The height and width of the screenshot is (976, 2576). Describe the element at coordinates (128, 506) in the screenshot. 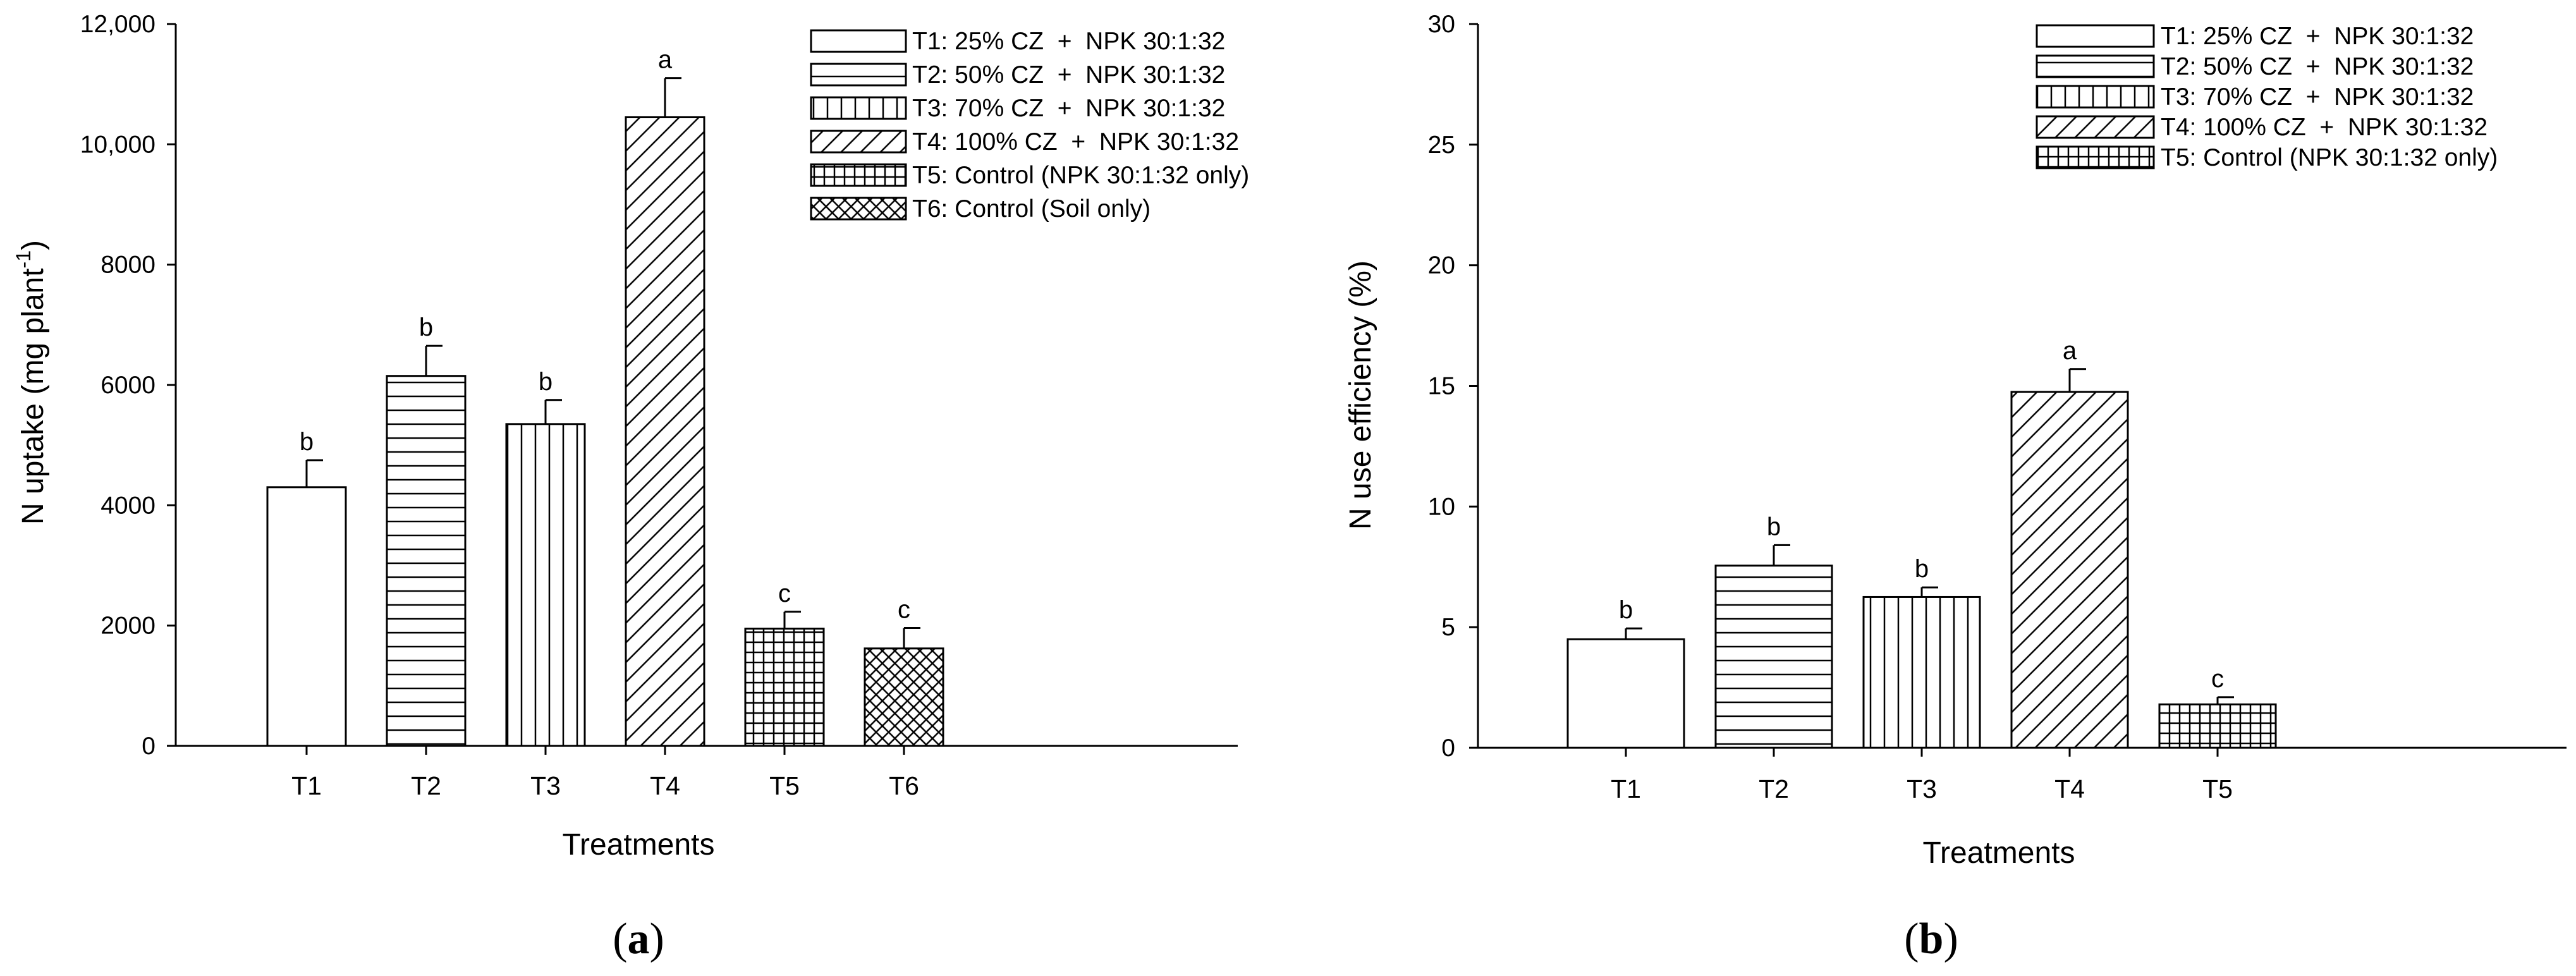

I see `panel-a-ytick-label: 4000` at that location.